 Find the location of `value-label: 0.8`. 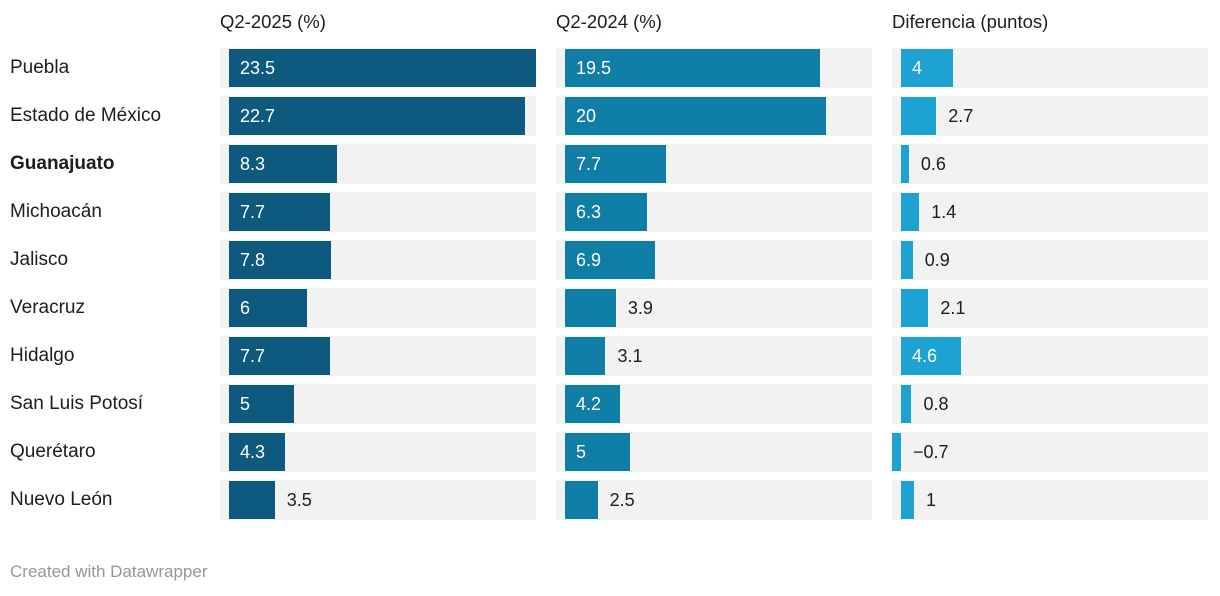

value-label: 0.8 is located at coordinates (936, 404).